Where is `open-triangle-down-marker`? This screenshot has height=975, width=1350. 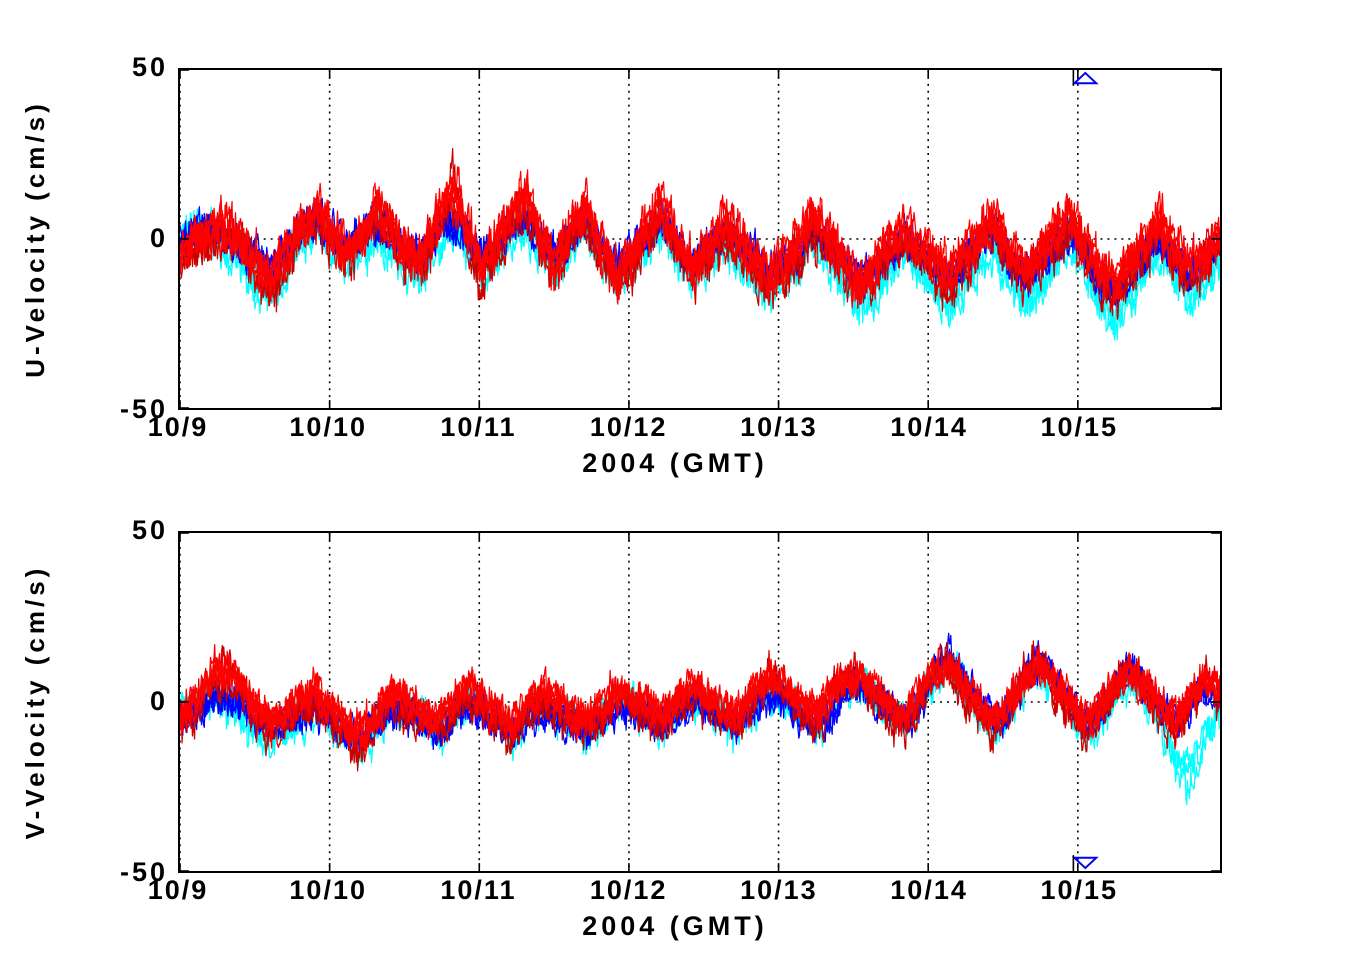
open-triangle-down-marker is located at coordinates (1085, 863).